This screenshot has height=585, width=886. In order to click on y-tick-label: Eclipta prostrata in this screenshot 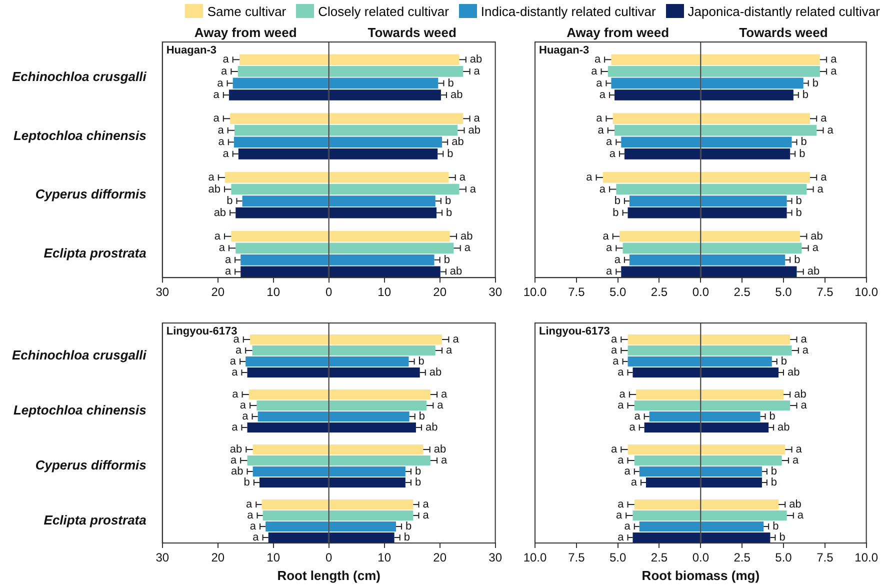, I will do `click(95, 520)`.